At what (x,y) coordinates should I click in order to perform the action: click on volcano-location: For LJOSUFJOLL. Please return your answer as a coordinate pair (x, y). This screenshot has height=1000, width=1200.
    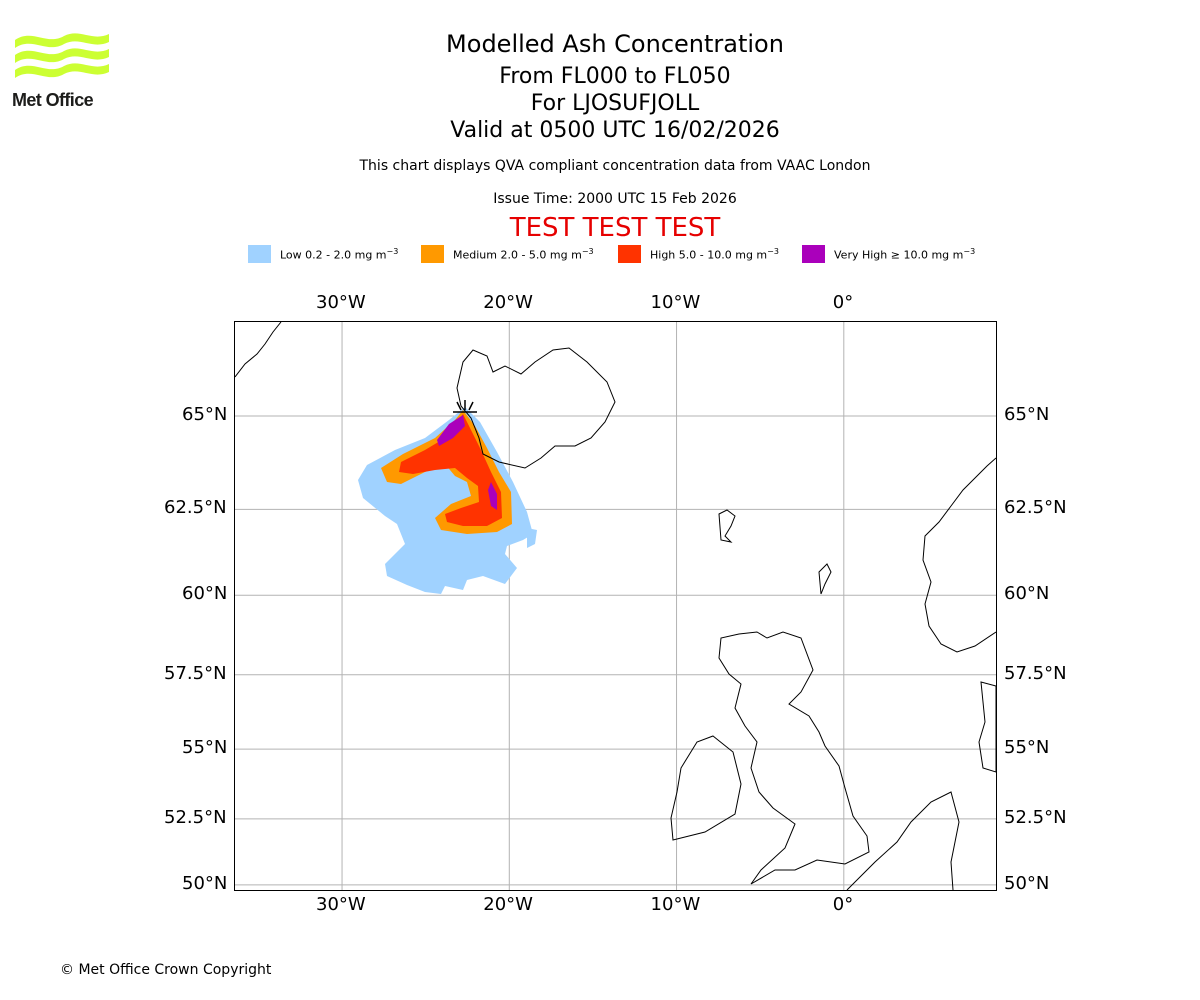
    Looking at the image, I should click on (615, 103).